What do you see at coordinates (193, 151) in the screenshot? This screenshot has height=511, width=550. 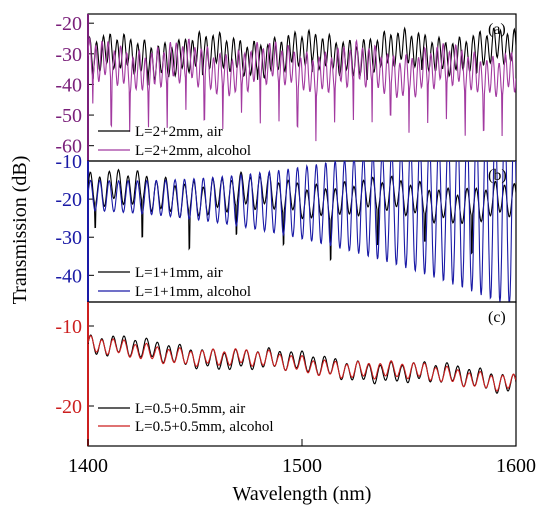 I see `legend-entry: L=2+2mm, alcohol` at bounding box center [193, 151].